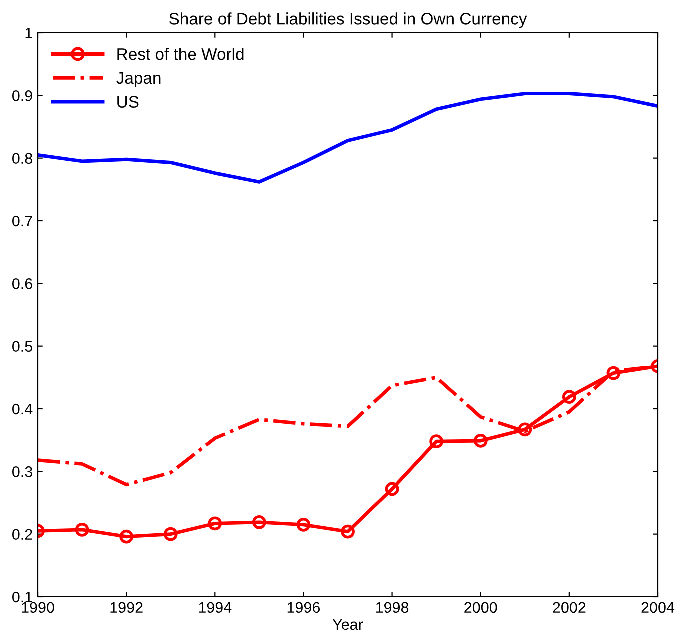  What do you see at coordinates (22, 597) in the screenshot?
I see `y-tick-label: 0.1` at bounding box center [22, 597].